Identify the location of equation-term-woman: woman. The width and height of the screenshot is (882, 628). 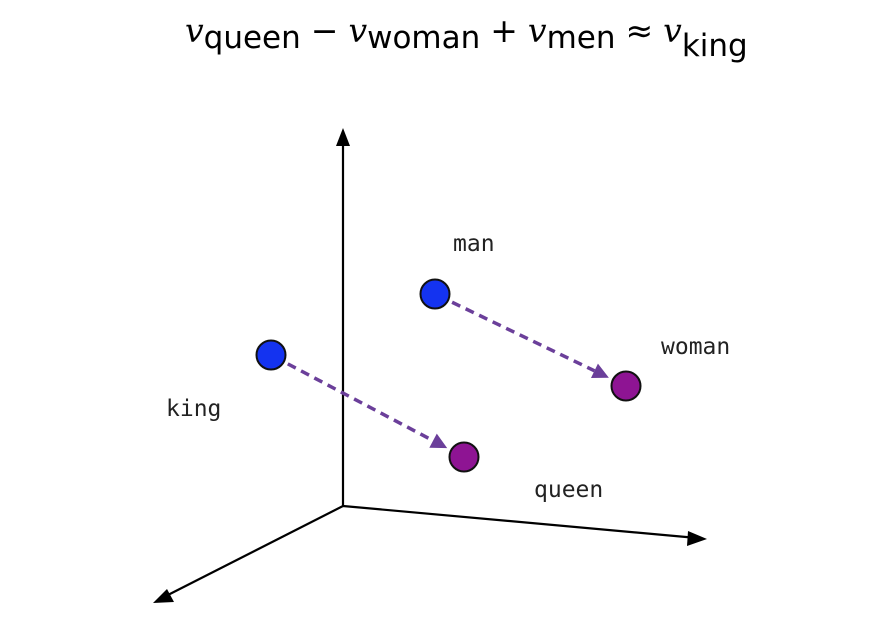
(424, 38).